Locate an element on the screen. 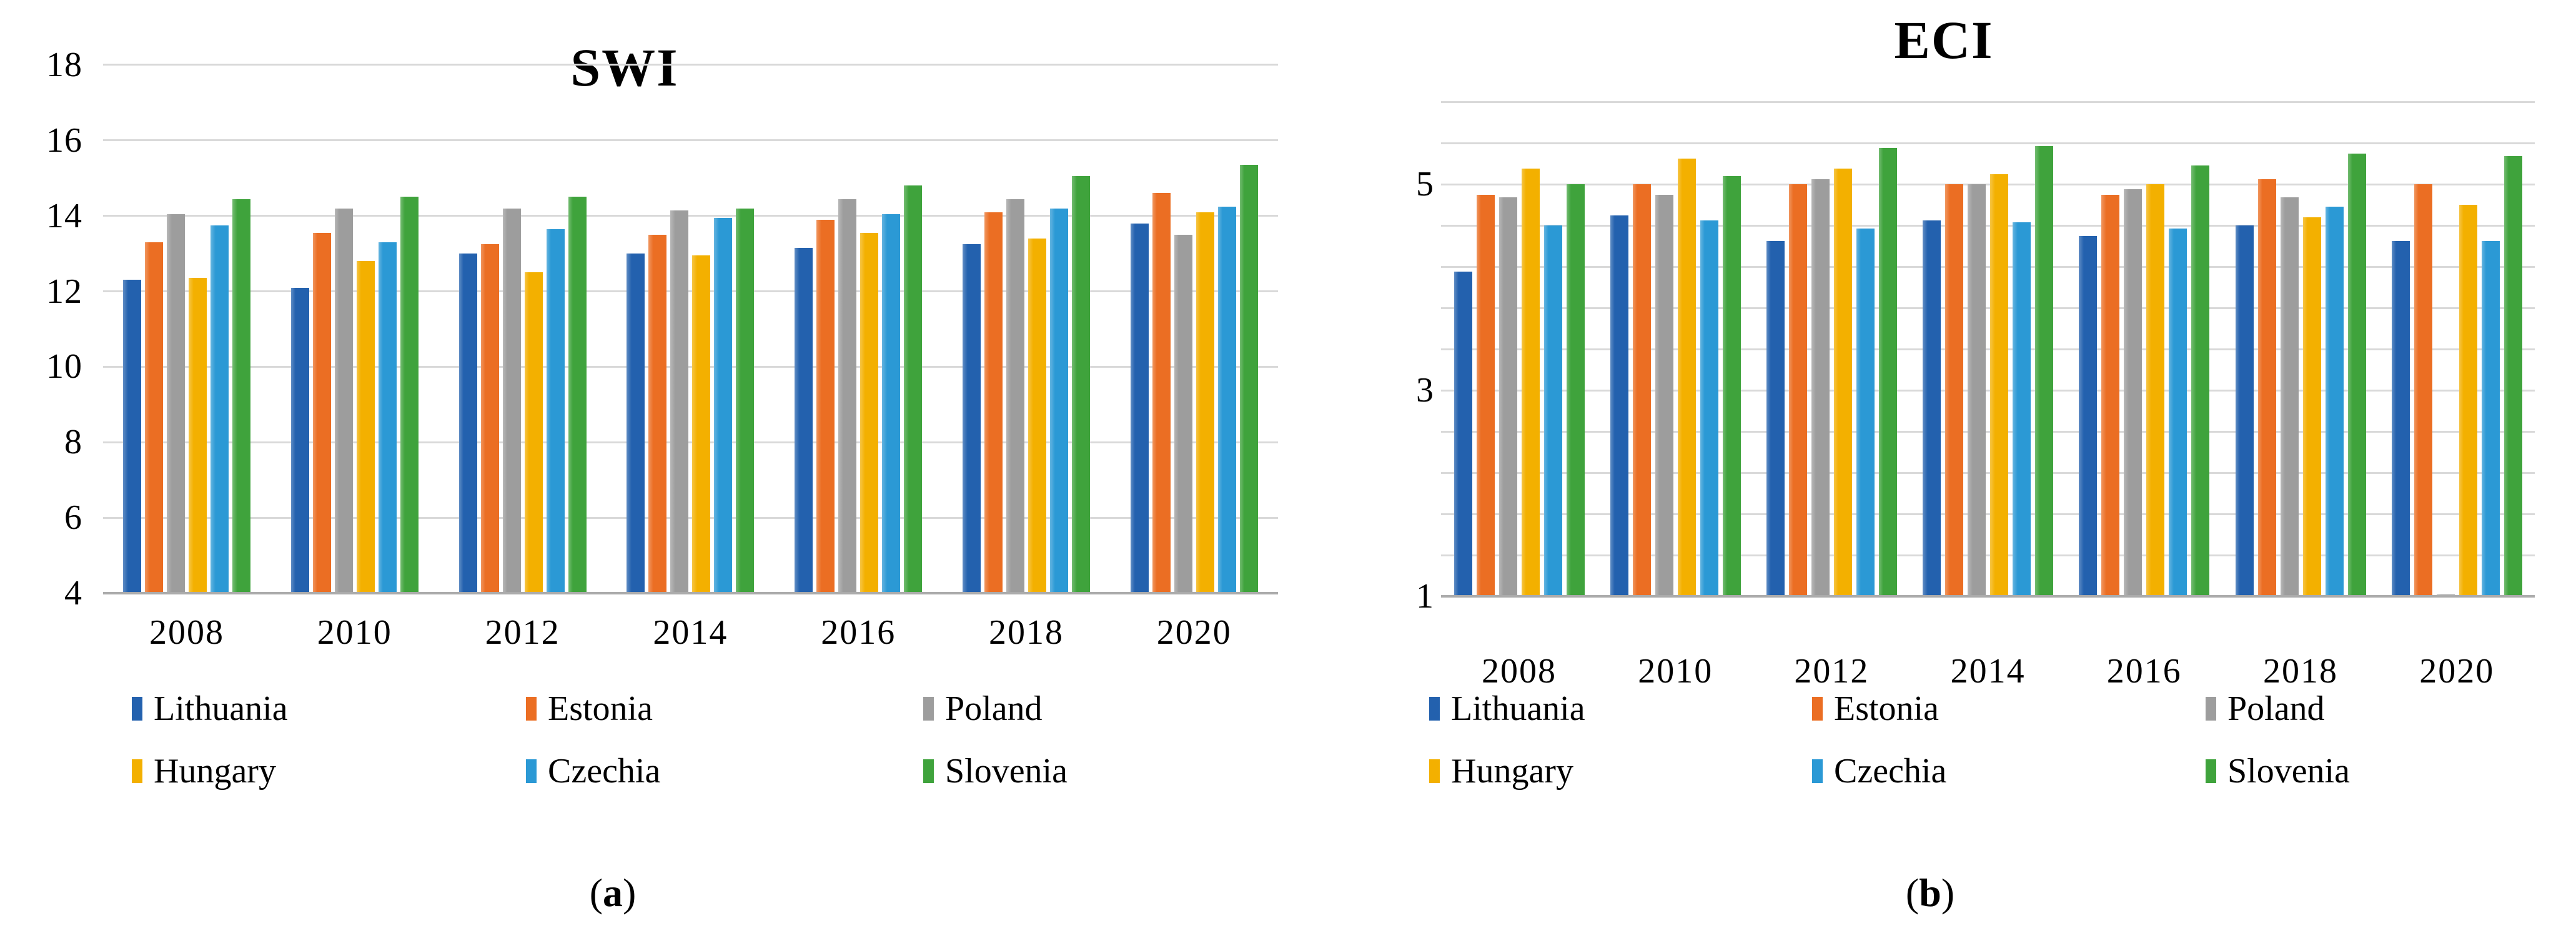 This screenshot has width=2576, height=936. caption-a-letter: a is located at coordinates (613, 893).